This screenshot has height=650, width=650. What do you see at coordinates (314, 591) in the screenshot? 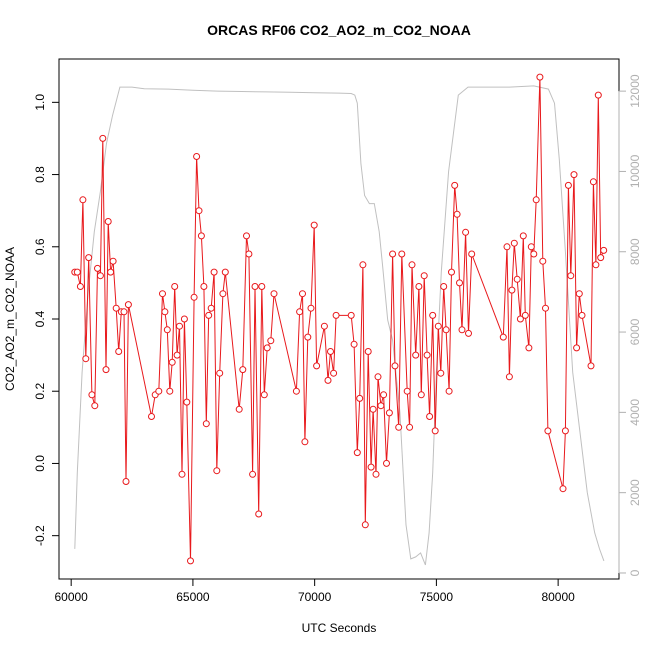
I see `x-axis: 60000 65000 70000 75000 80000` at bounding box center [314, 591].